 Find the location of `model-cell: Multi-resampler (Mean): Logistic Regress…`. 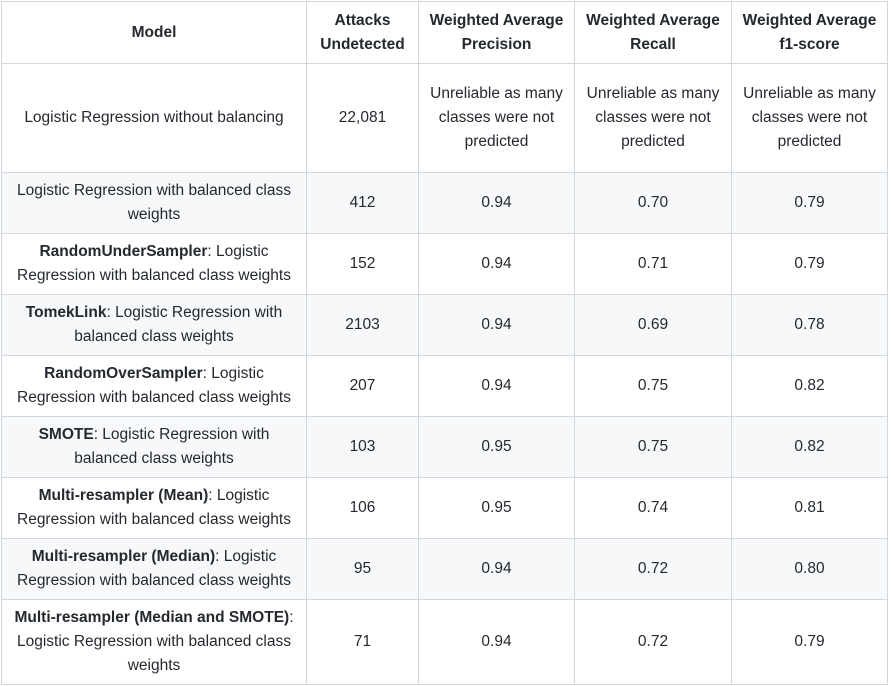

model-cell: Multi-resampler (Mean): Logistic Regress… is located at coordinates (154, 508).